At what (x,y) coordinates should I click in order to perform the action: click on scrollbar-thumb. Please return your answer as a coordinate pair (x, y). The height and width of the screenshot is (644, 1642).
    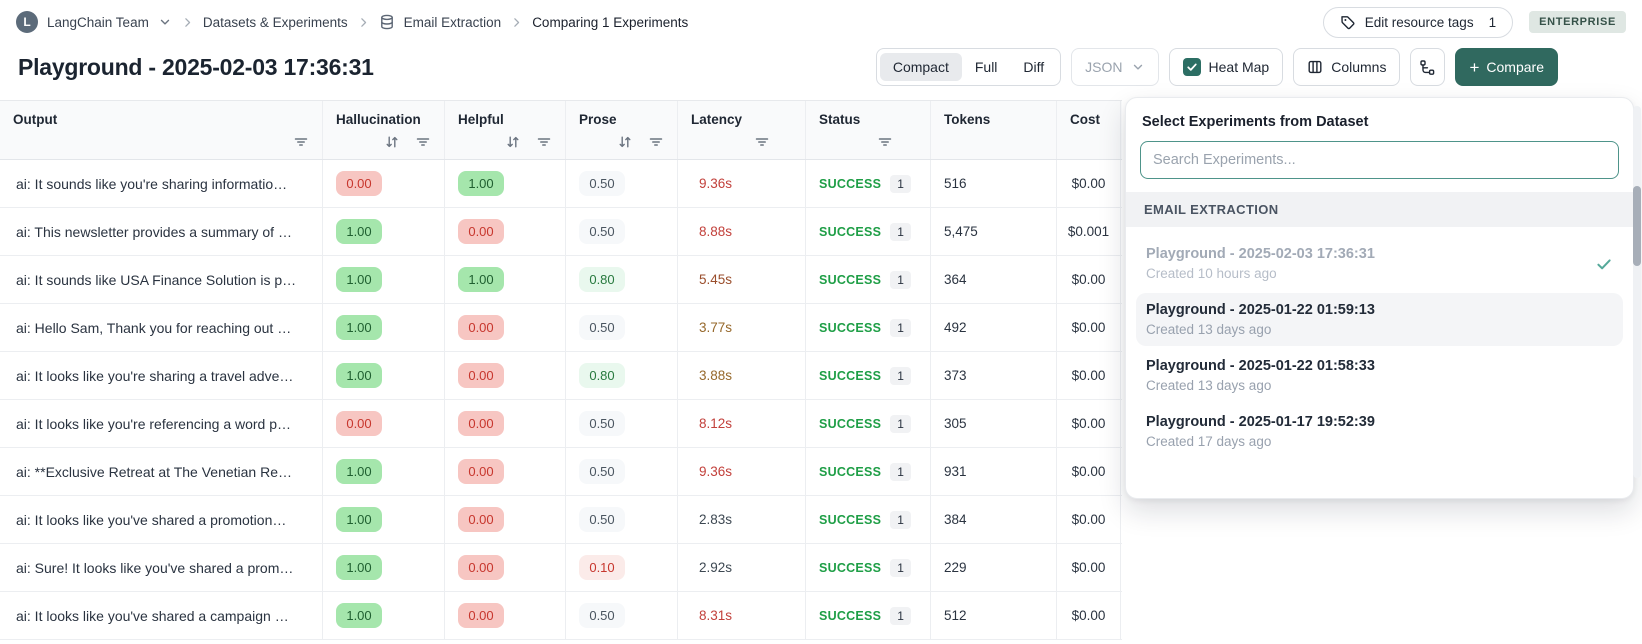
    Looking at the image, I should click on (1637, 226).